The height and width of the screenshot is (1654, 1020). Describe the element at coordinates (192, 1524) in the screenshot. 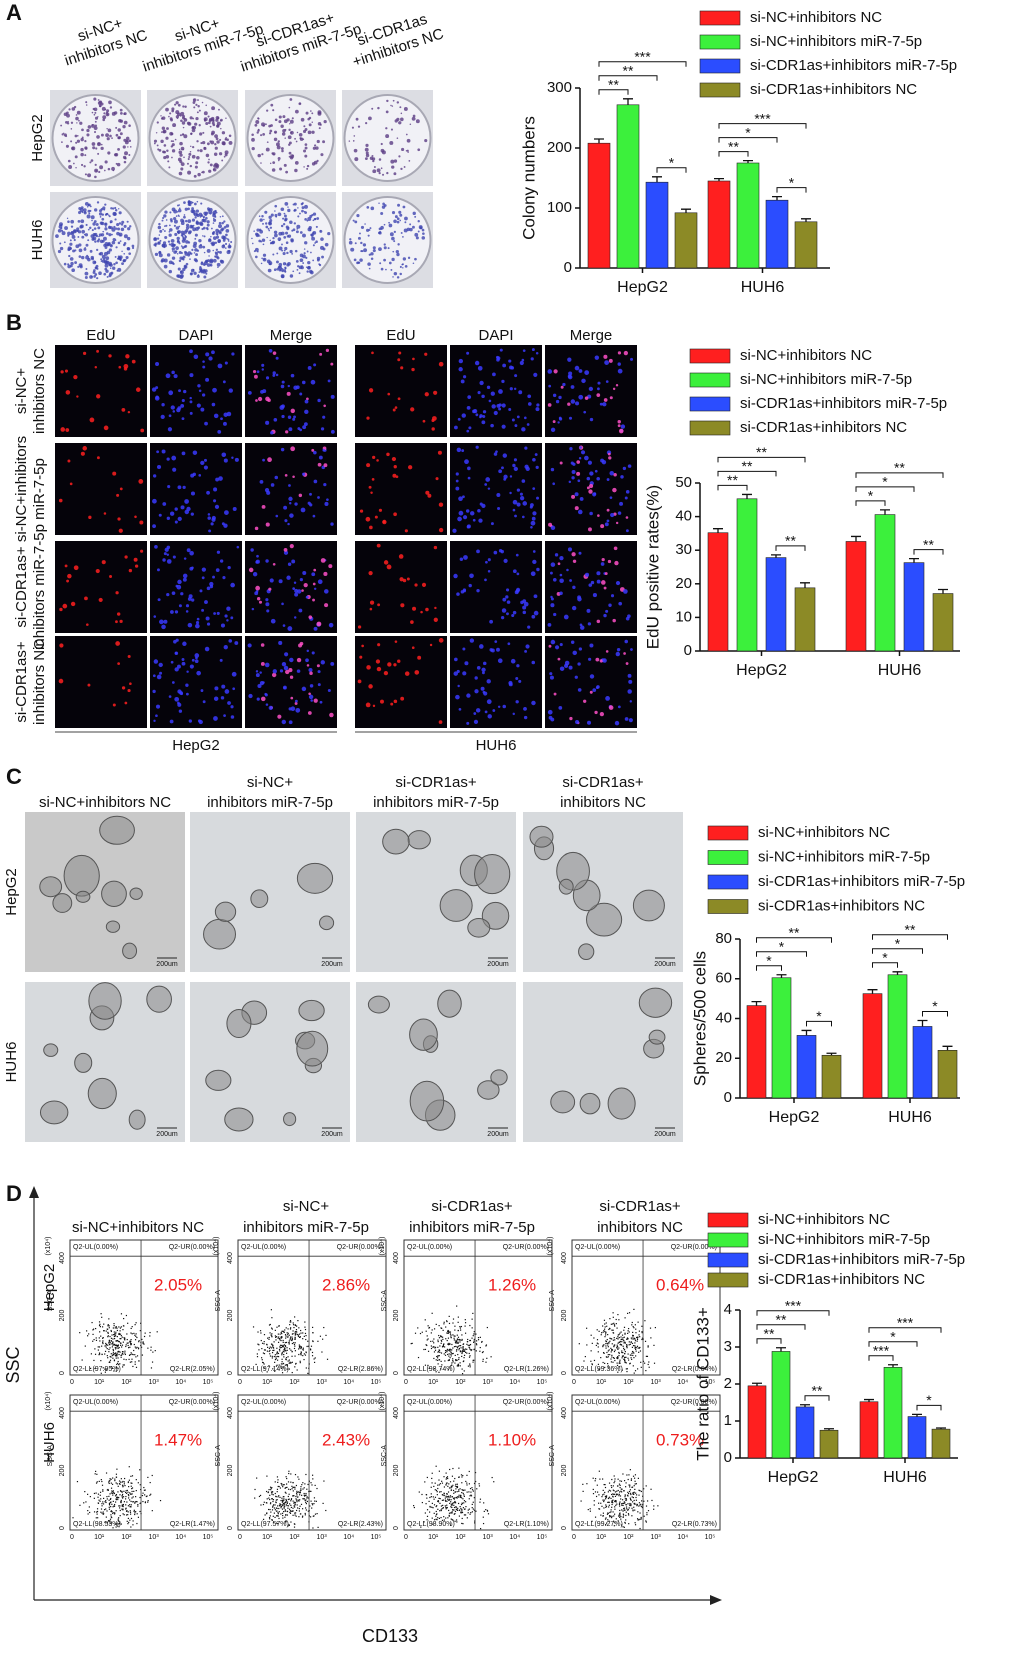

I see `quadrant-label: Q2-LR(1.47%)` at that location.